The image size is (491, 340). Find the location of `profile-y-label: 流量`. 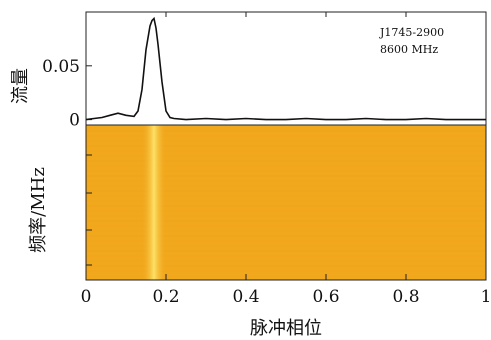

profile-y-label: 流量 is located at coordinates (20, 86).